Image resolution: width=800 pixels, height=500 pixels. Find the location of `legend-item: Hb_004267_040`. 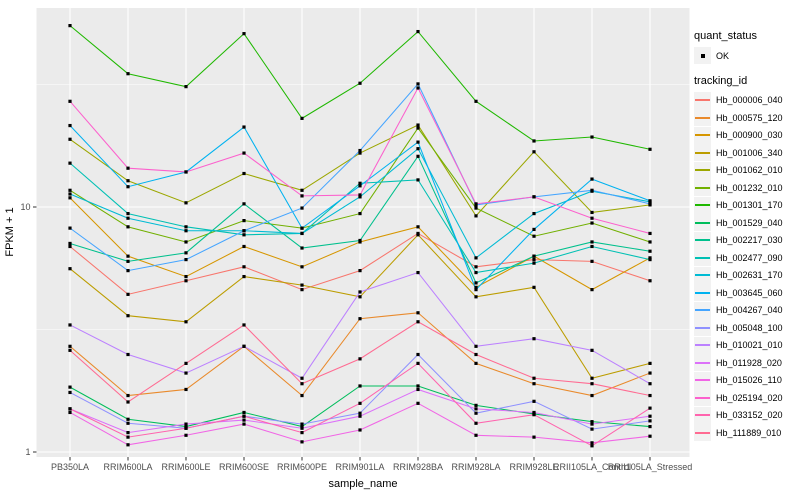

legend-item: Hb_004267_040 is located at coordinates (747, 310).